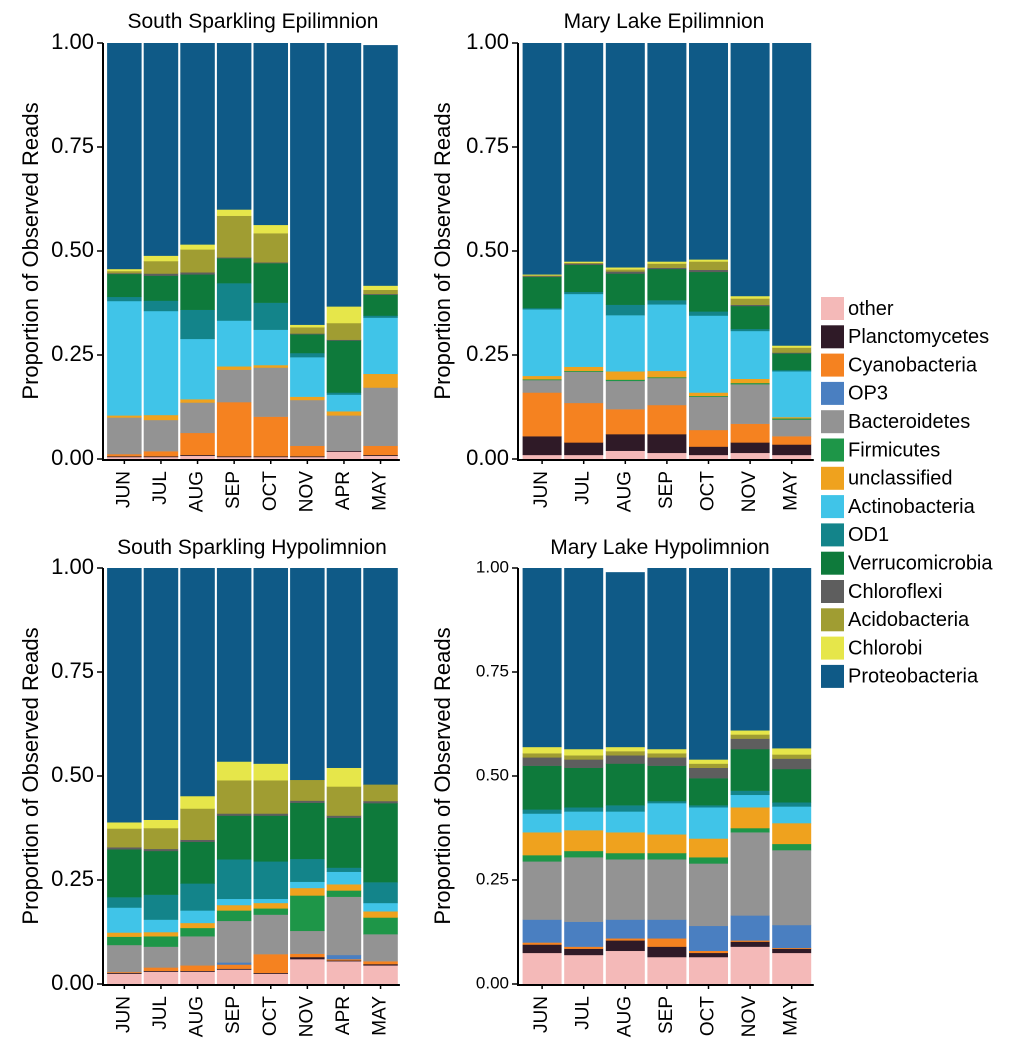  I want to click on legend-item: Actinobacteria, so click(898, 507).